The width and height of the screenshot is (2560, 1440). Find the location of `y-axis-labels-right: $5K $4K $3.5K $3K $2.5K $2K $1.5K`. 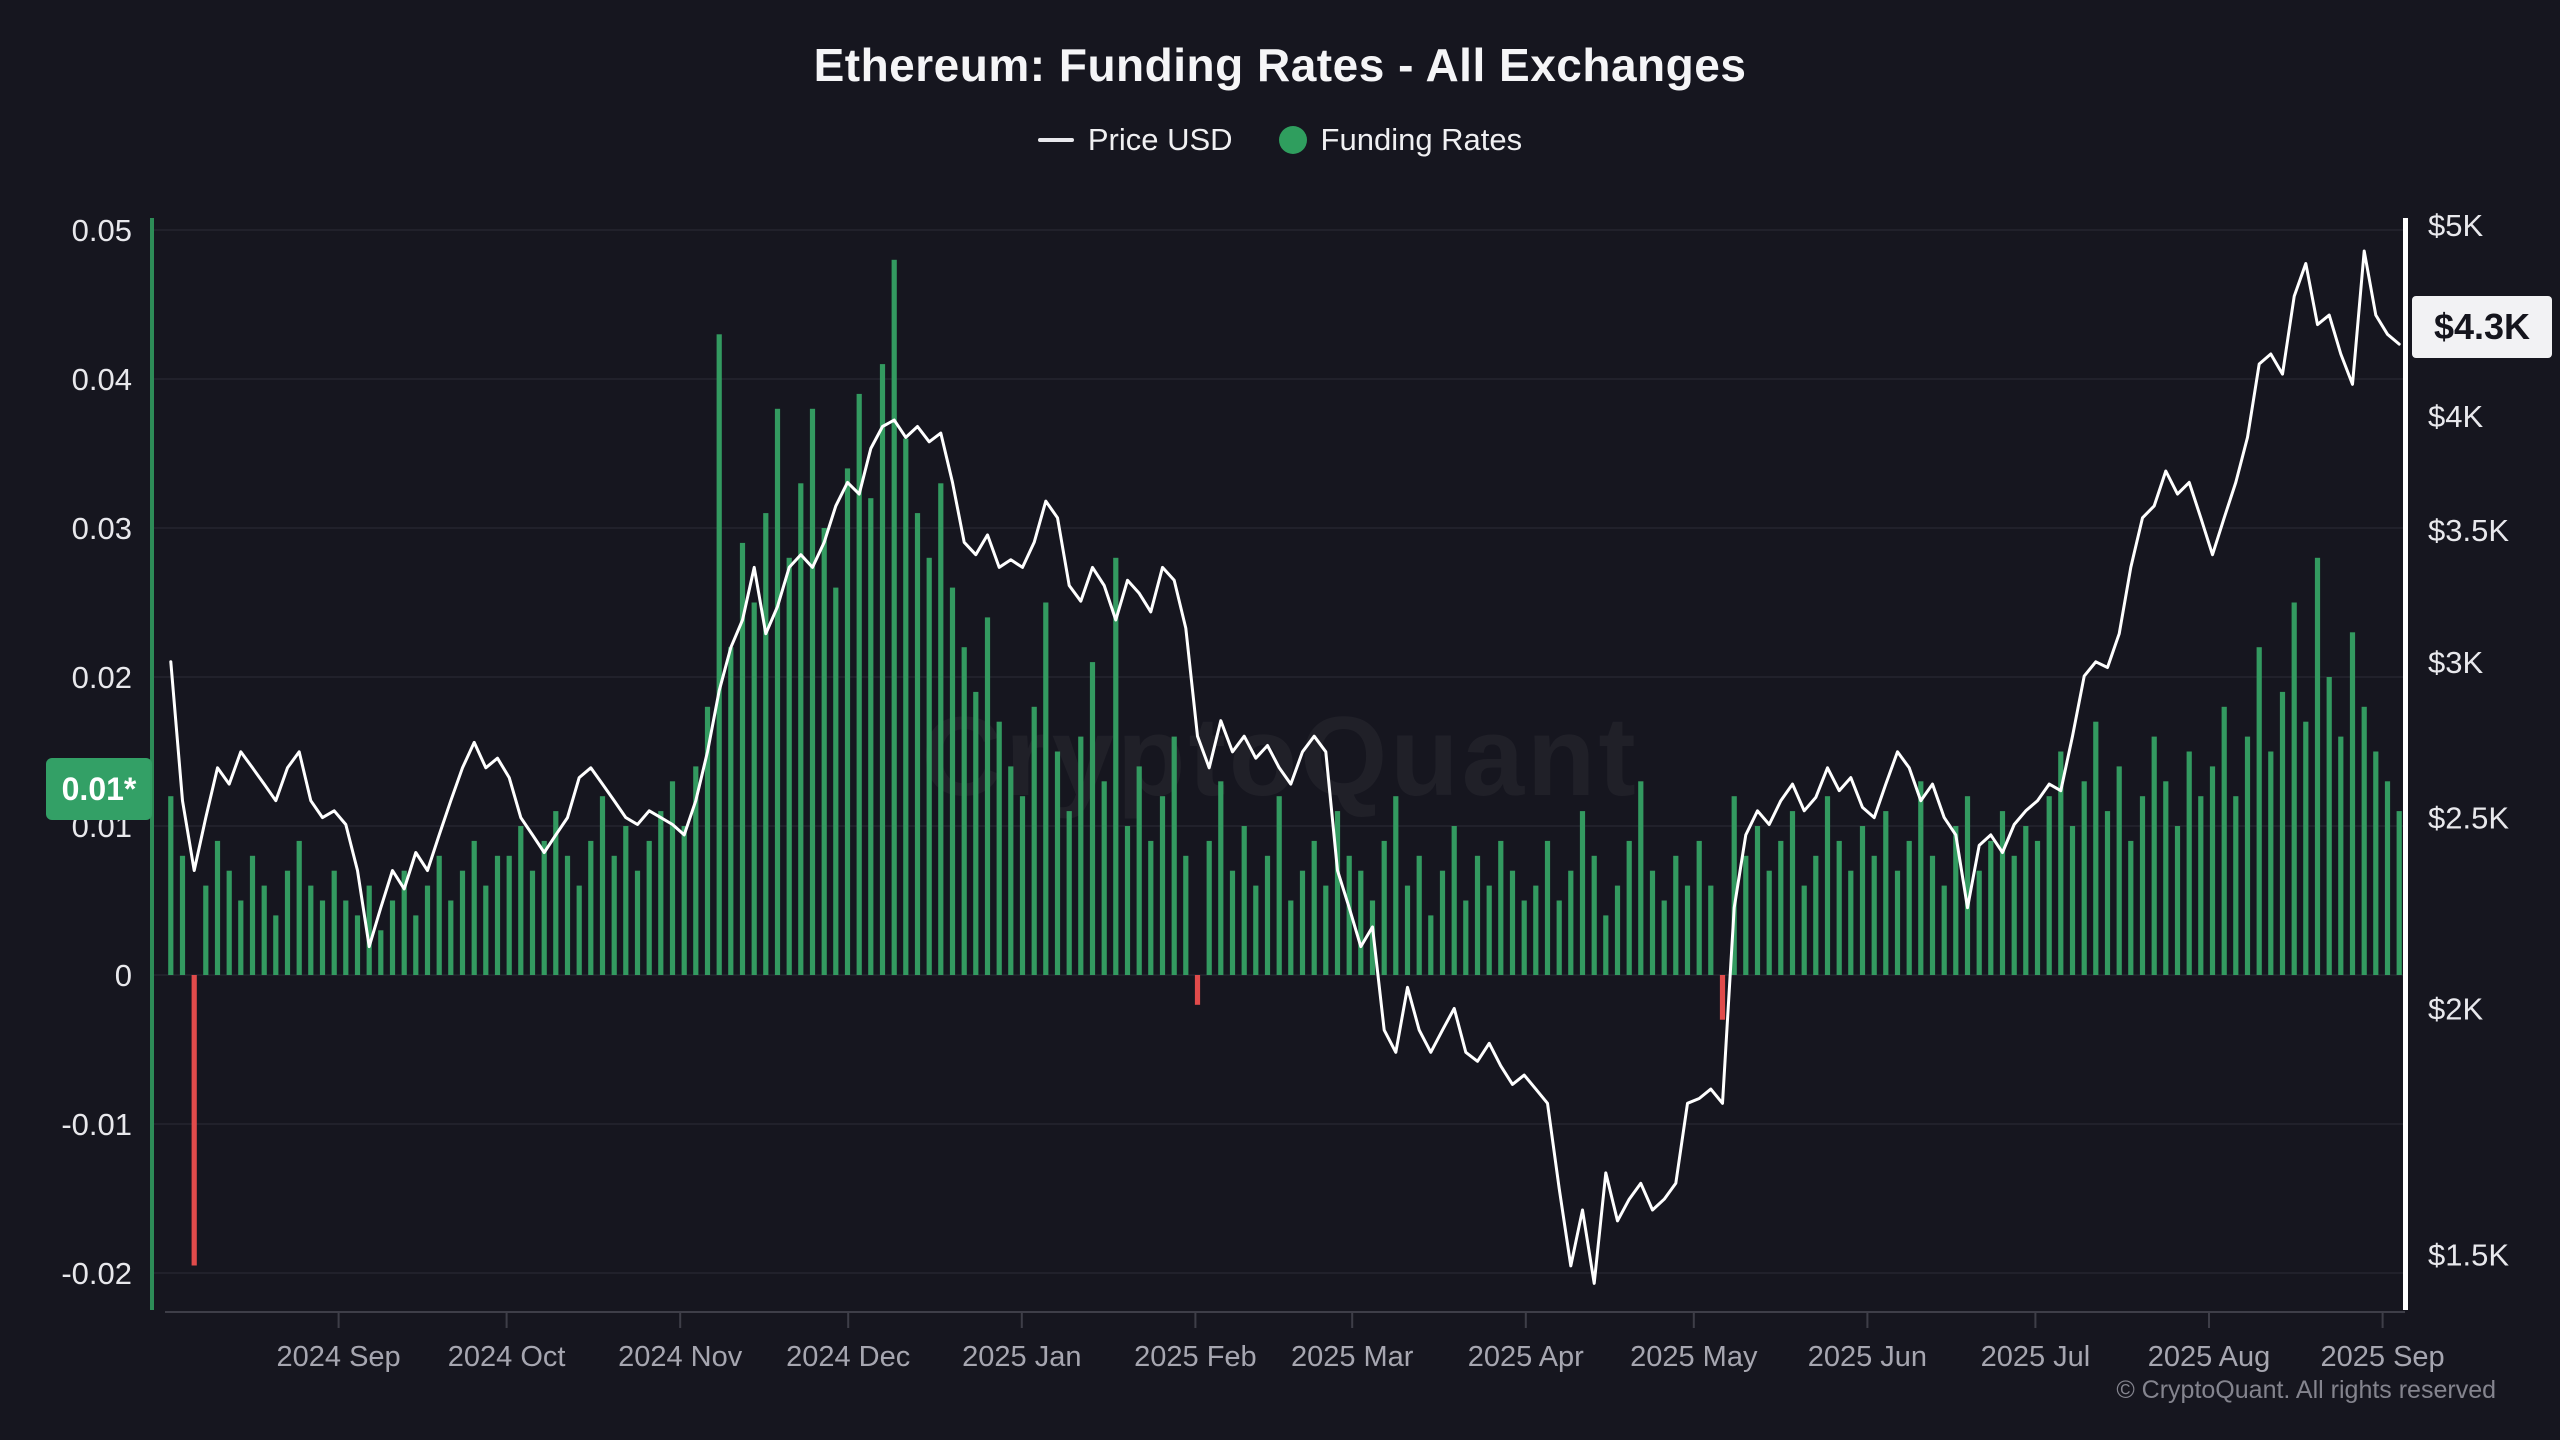

y-axis-labels-right: $5K $4K $3.5K $3K $2.5K $2K $1.5K is located at coordinates (2468, 740).